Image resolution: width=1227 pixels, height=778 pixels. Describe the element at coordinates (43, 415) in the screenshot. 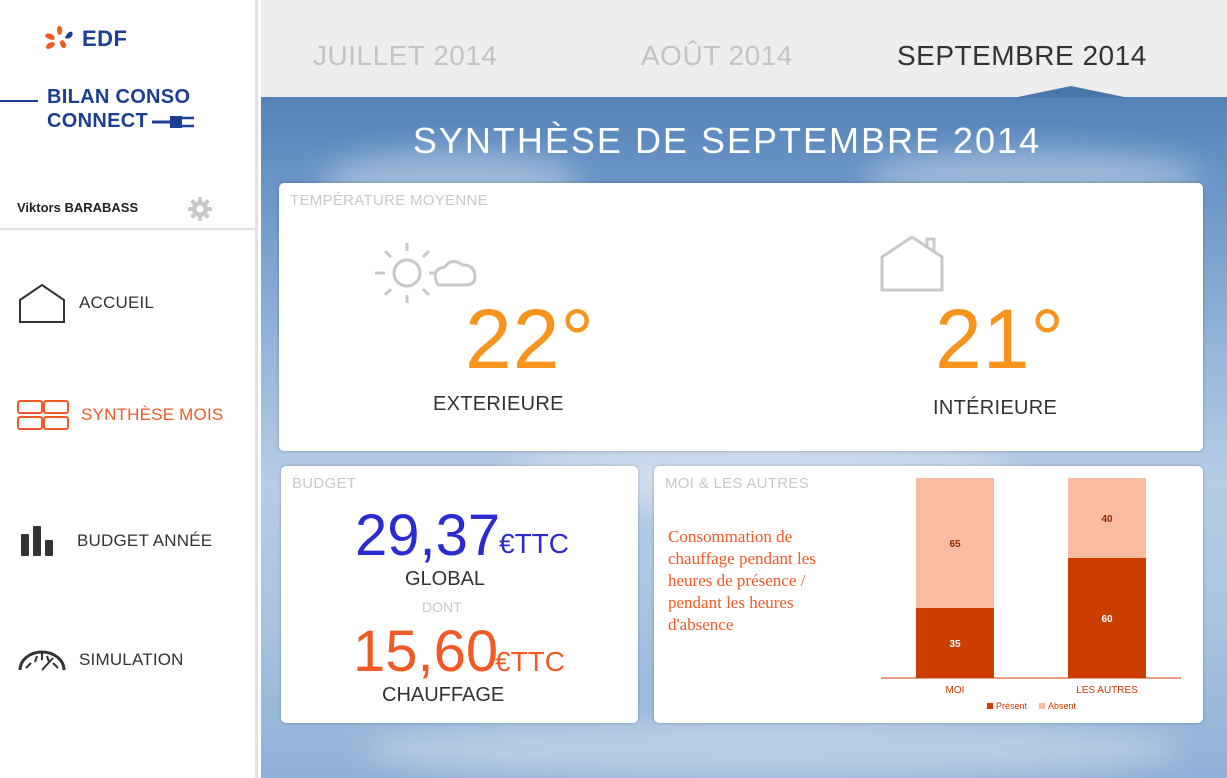

I see `grid-icon` at that location.